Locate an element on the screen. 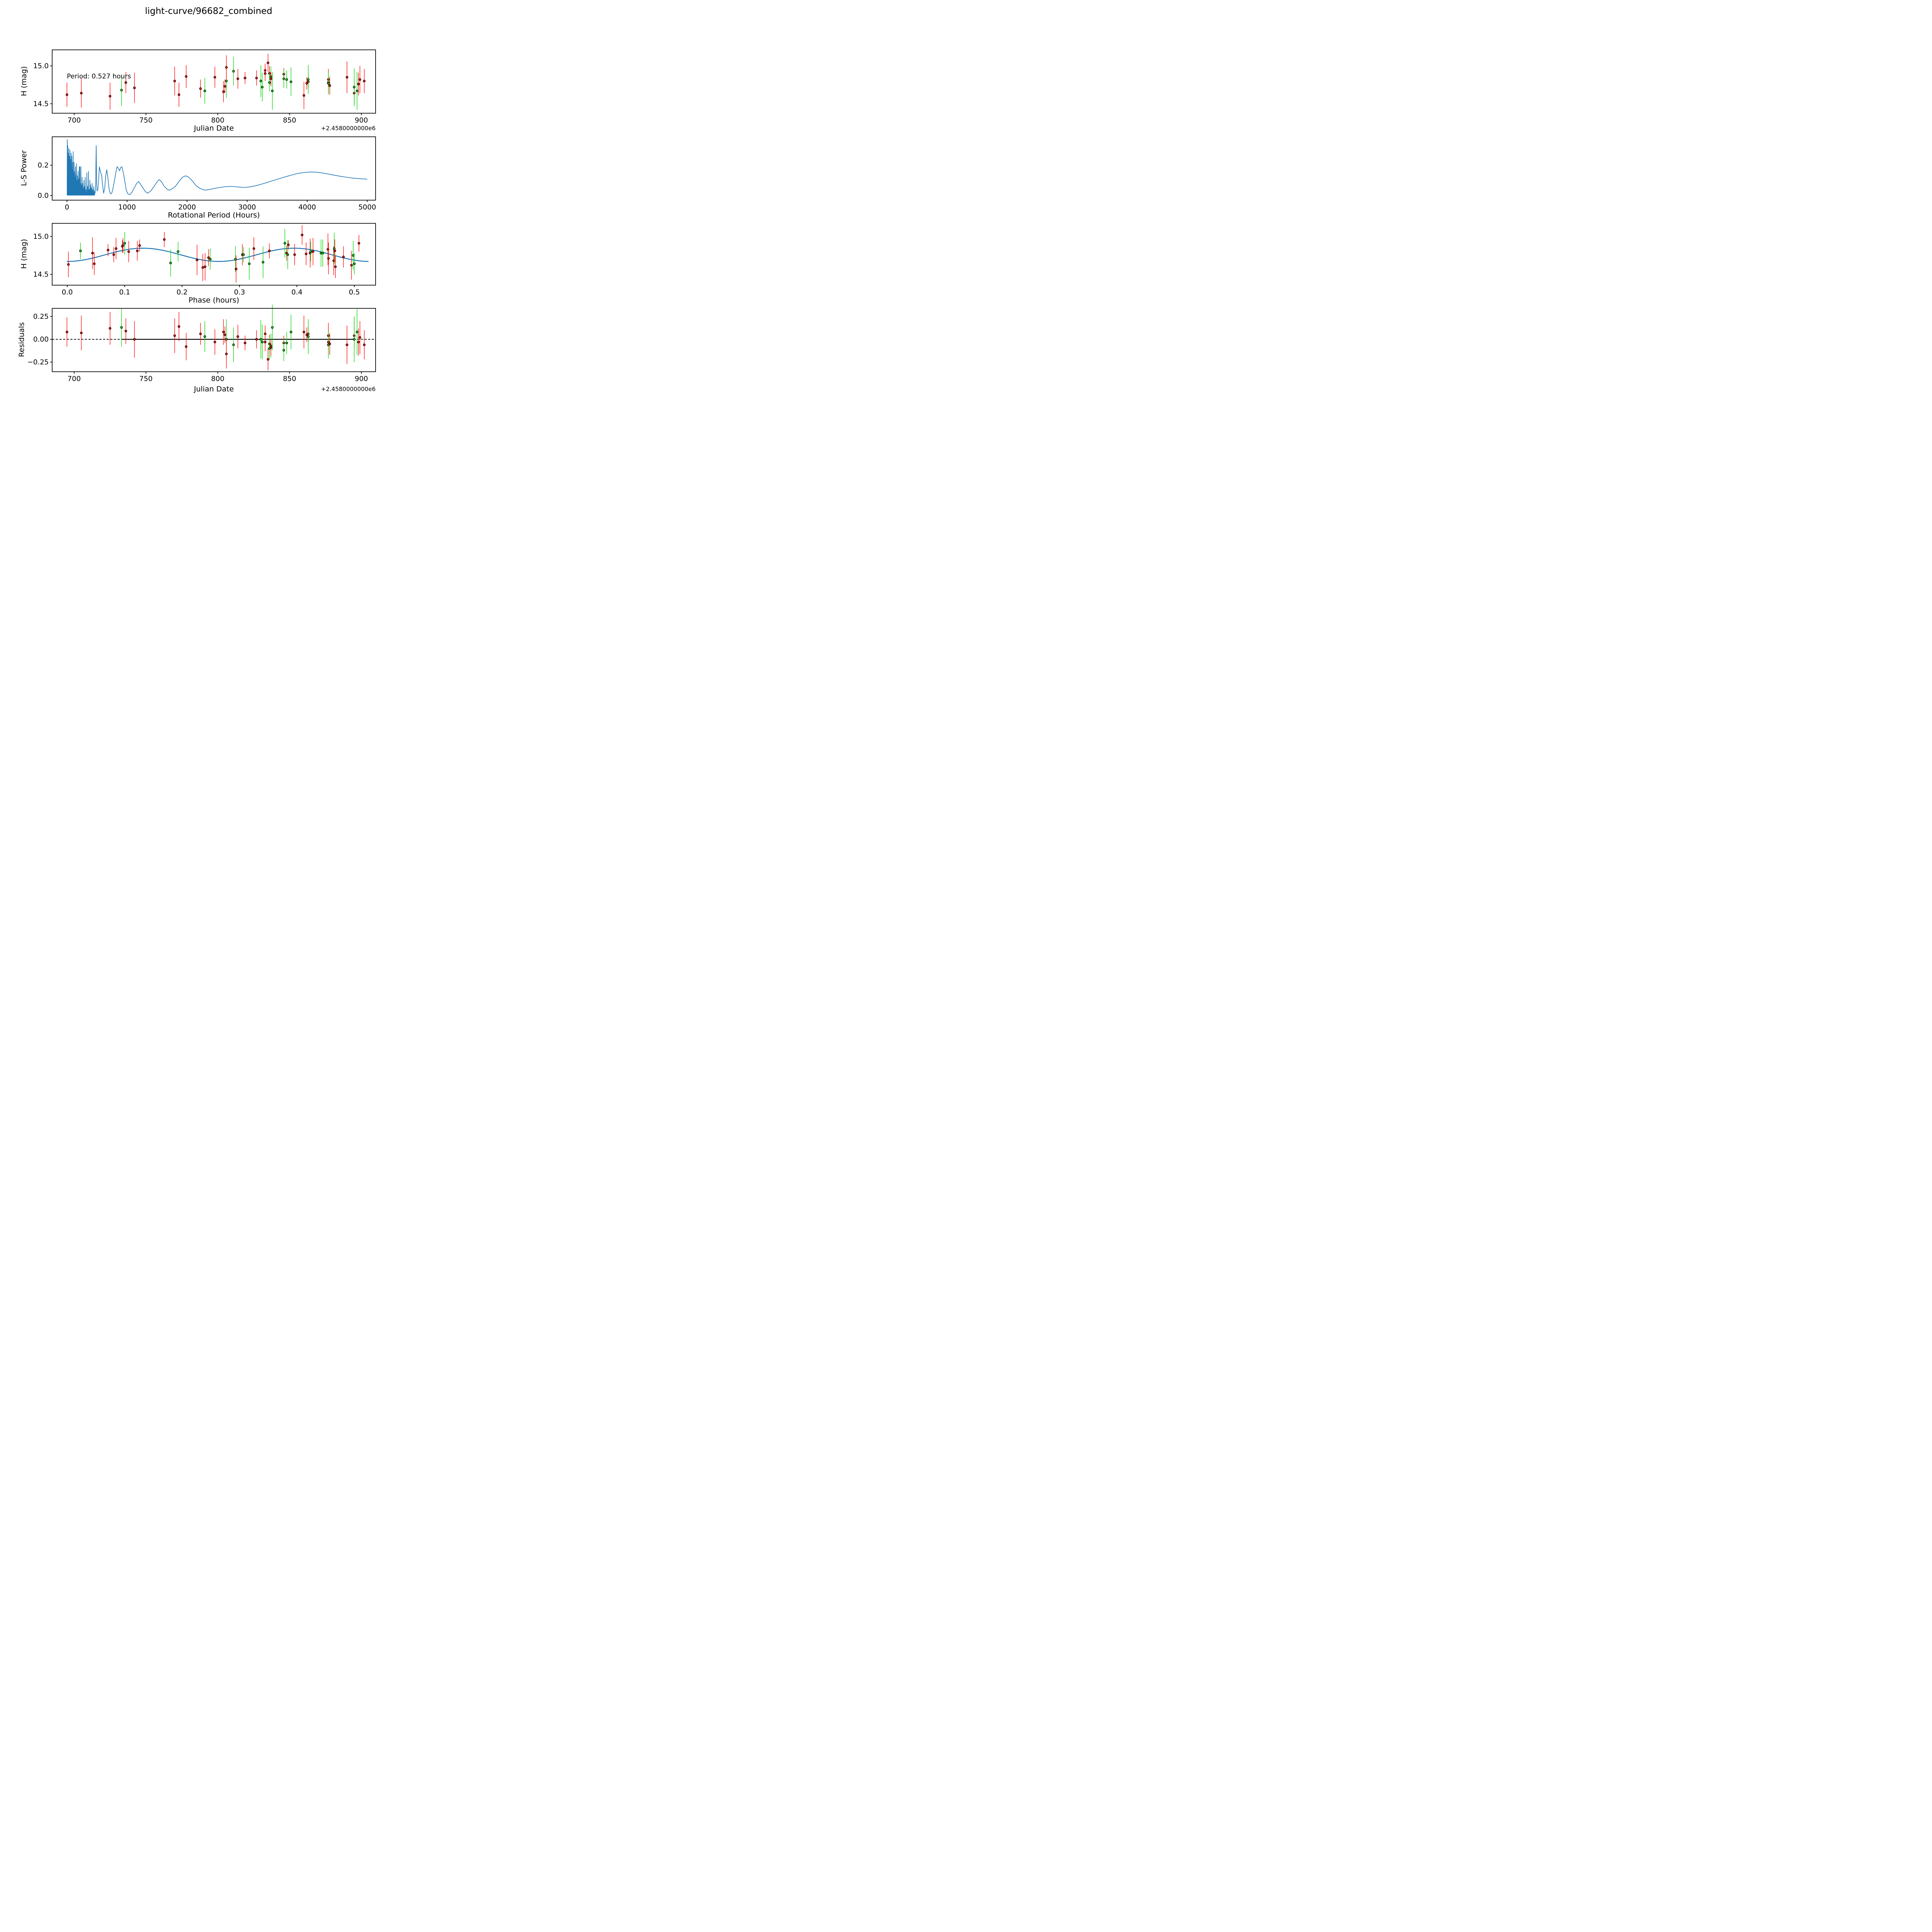 The height and width of the screenshot is (1932, 1932). axis-label-h-mag-top: H (mag) is located at coordinates (24, 81).